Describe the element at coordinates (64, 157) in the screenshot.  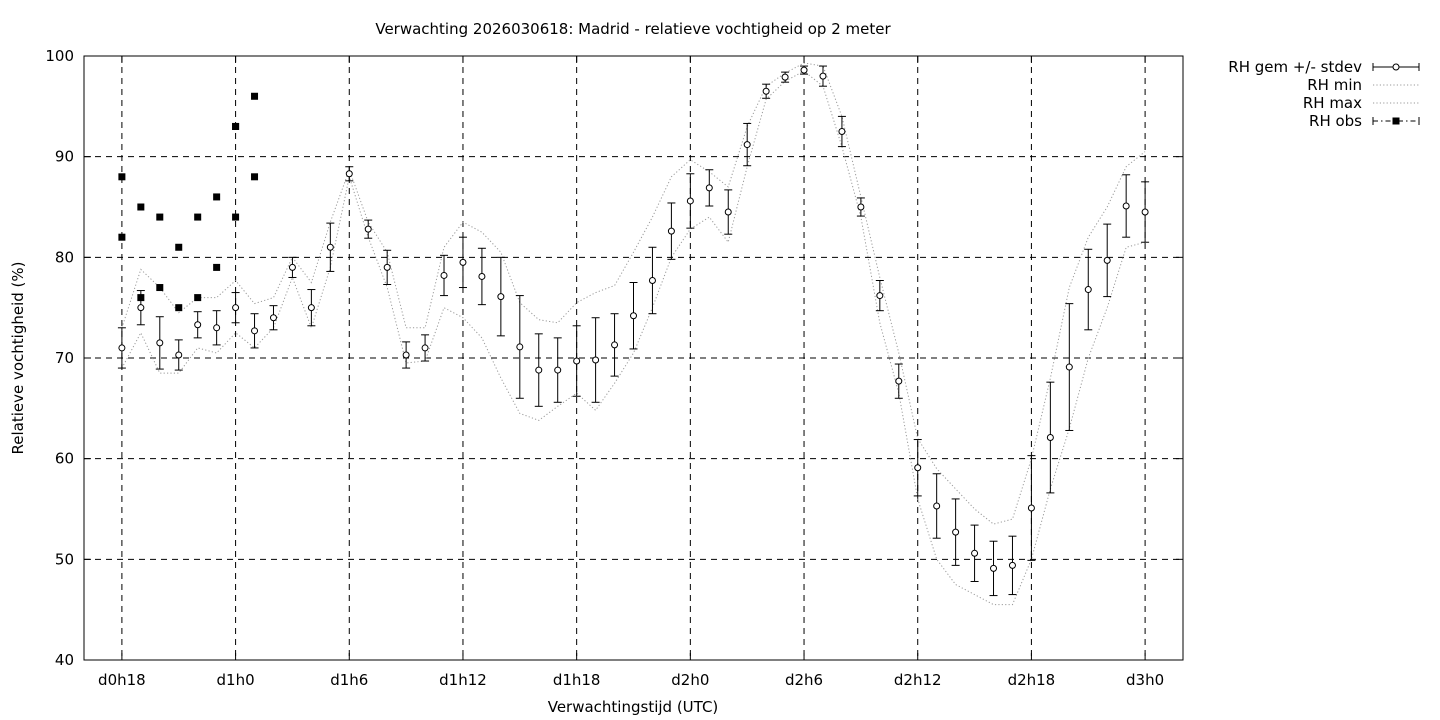
I see `y-tick-label: 90` at that location.